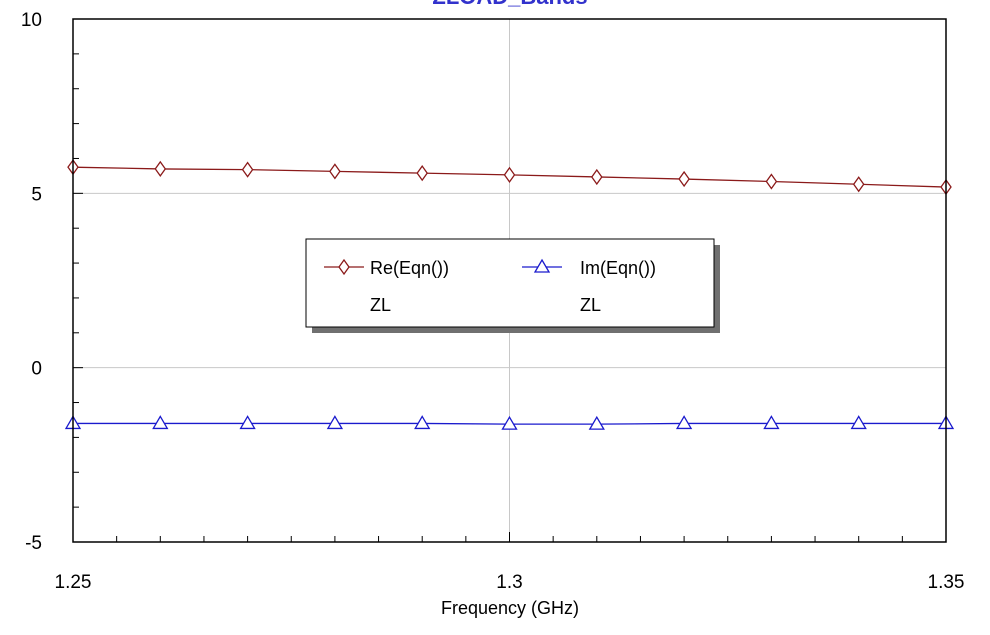 Image resolution: width=990 pixels, height=635 pixels. What do you see at coordinates (52, 282) in the screenshot?
I see `y-axis: 10 5 0 -5` at bounding box center [52, 282].